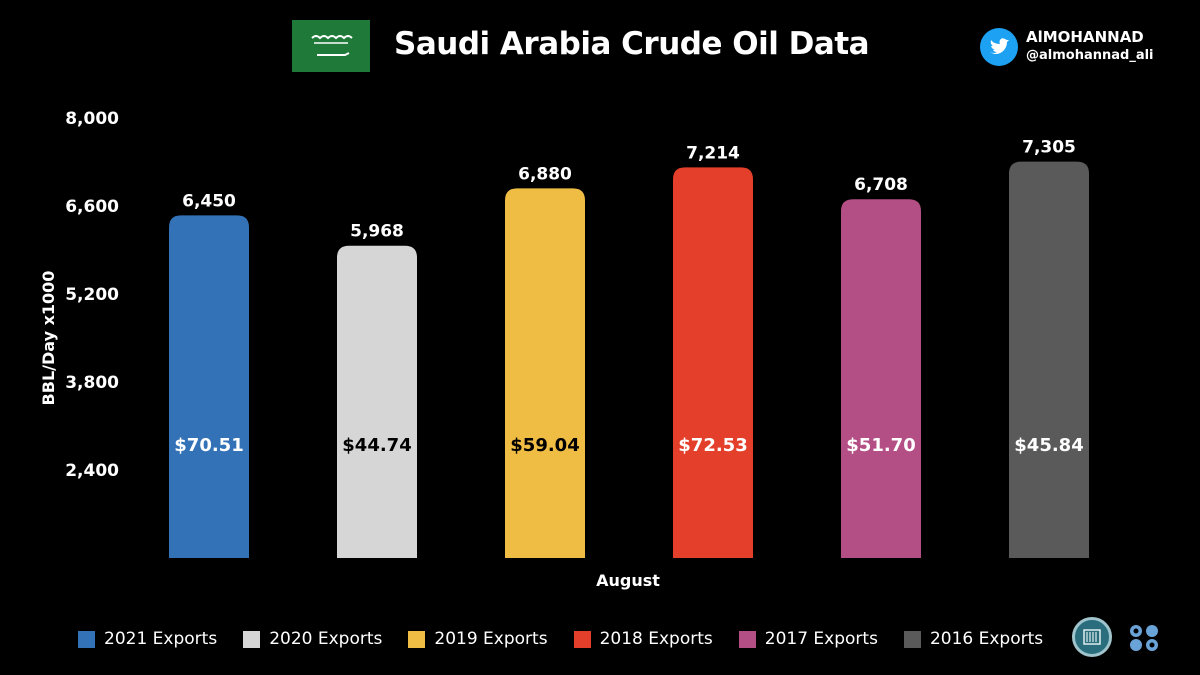  What do you see at coordinates (377, 232) in the screenshot?
I see `bar-value-label: 5,968` at bounding box center [377, 232].